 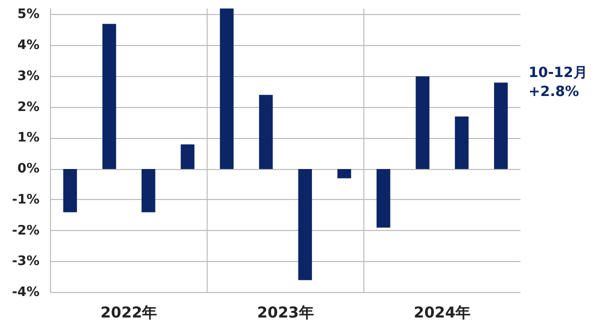 I want to click on y-tick-label: 3%, so click(x=28, y=76).